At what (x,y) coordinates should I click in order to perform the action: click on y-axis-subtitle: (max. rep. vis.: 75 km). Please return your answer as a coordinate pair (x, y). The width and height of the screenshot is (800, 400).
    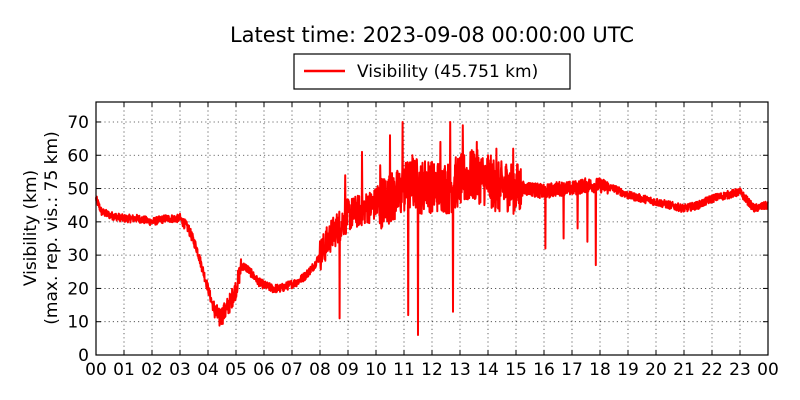
    Looking at the image, I should click on (52, 227).